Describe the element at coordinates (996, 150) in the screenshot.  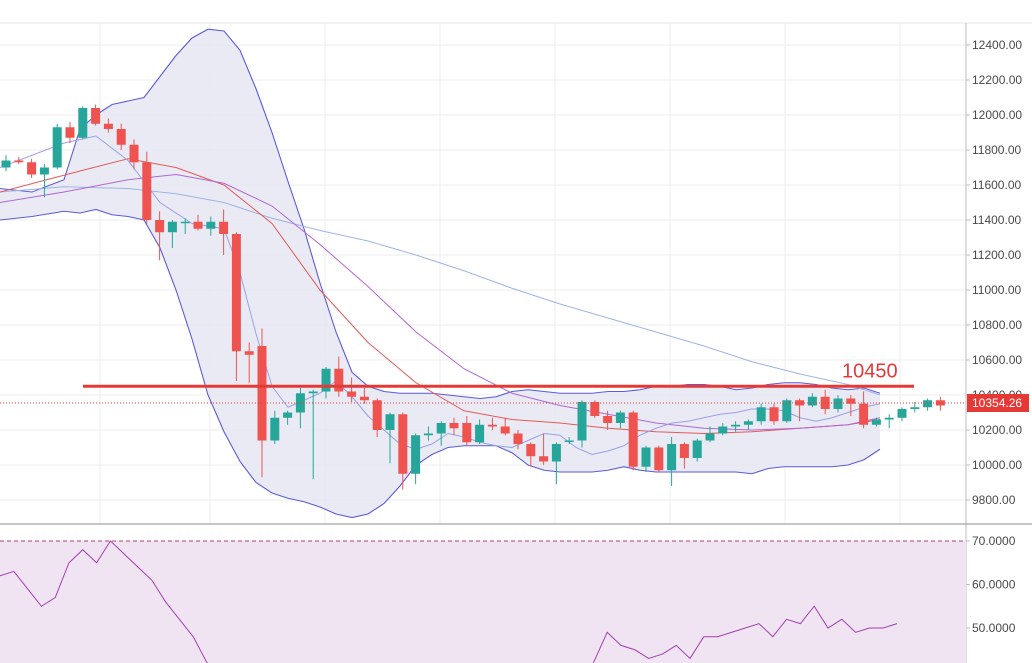
I see `y-tick-label: 11800.00` at that location.